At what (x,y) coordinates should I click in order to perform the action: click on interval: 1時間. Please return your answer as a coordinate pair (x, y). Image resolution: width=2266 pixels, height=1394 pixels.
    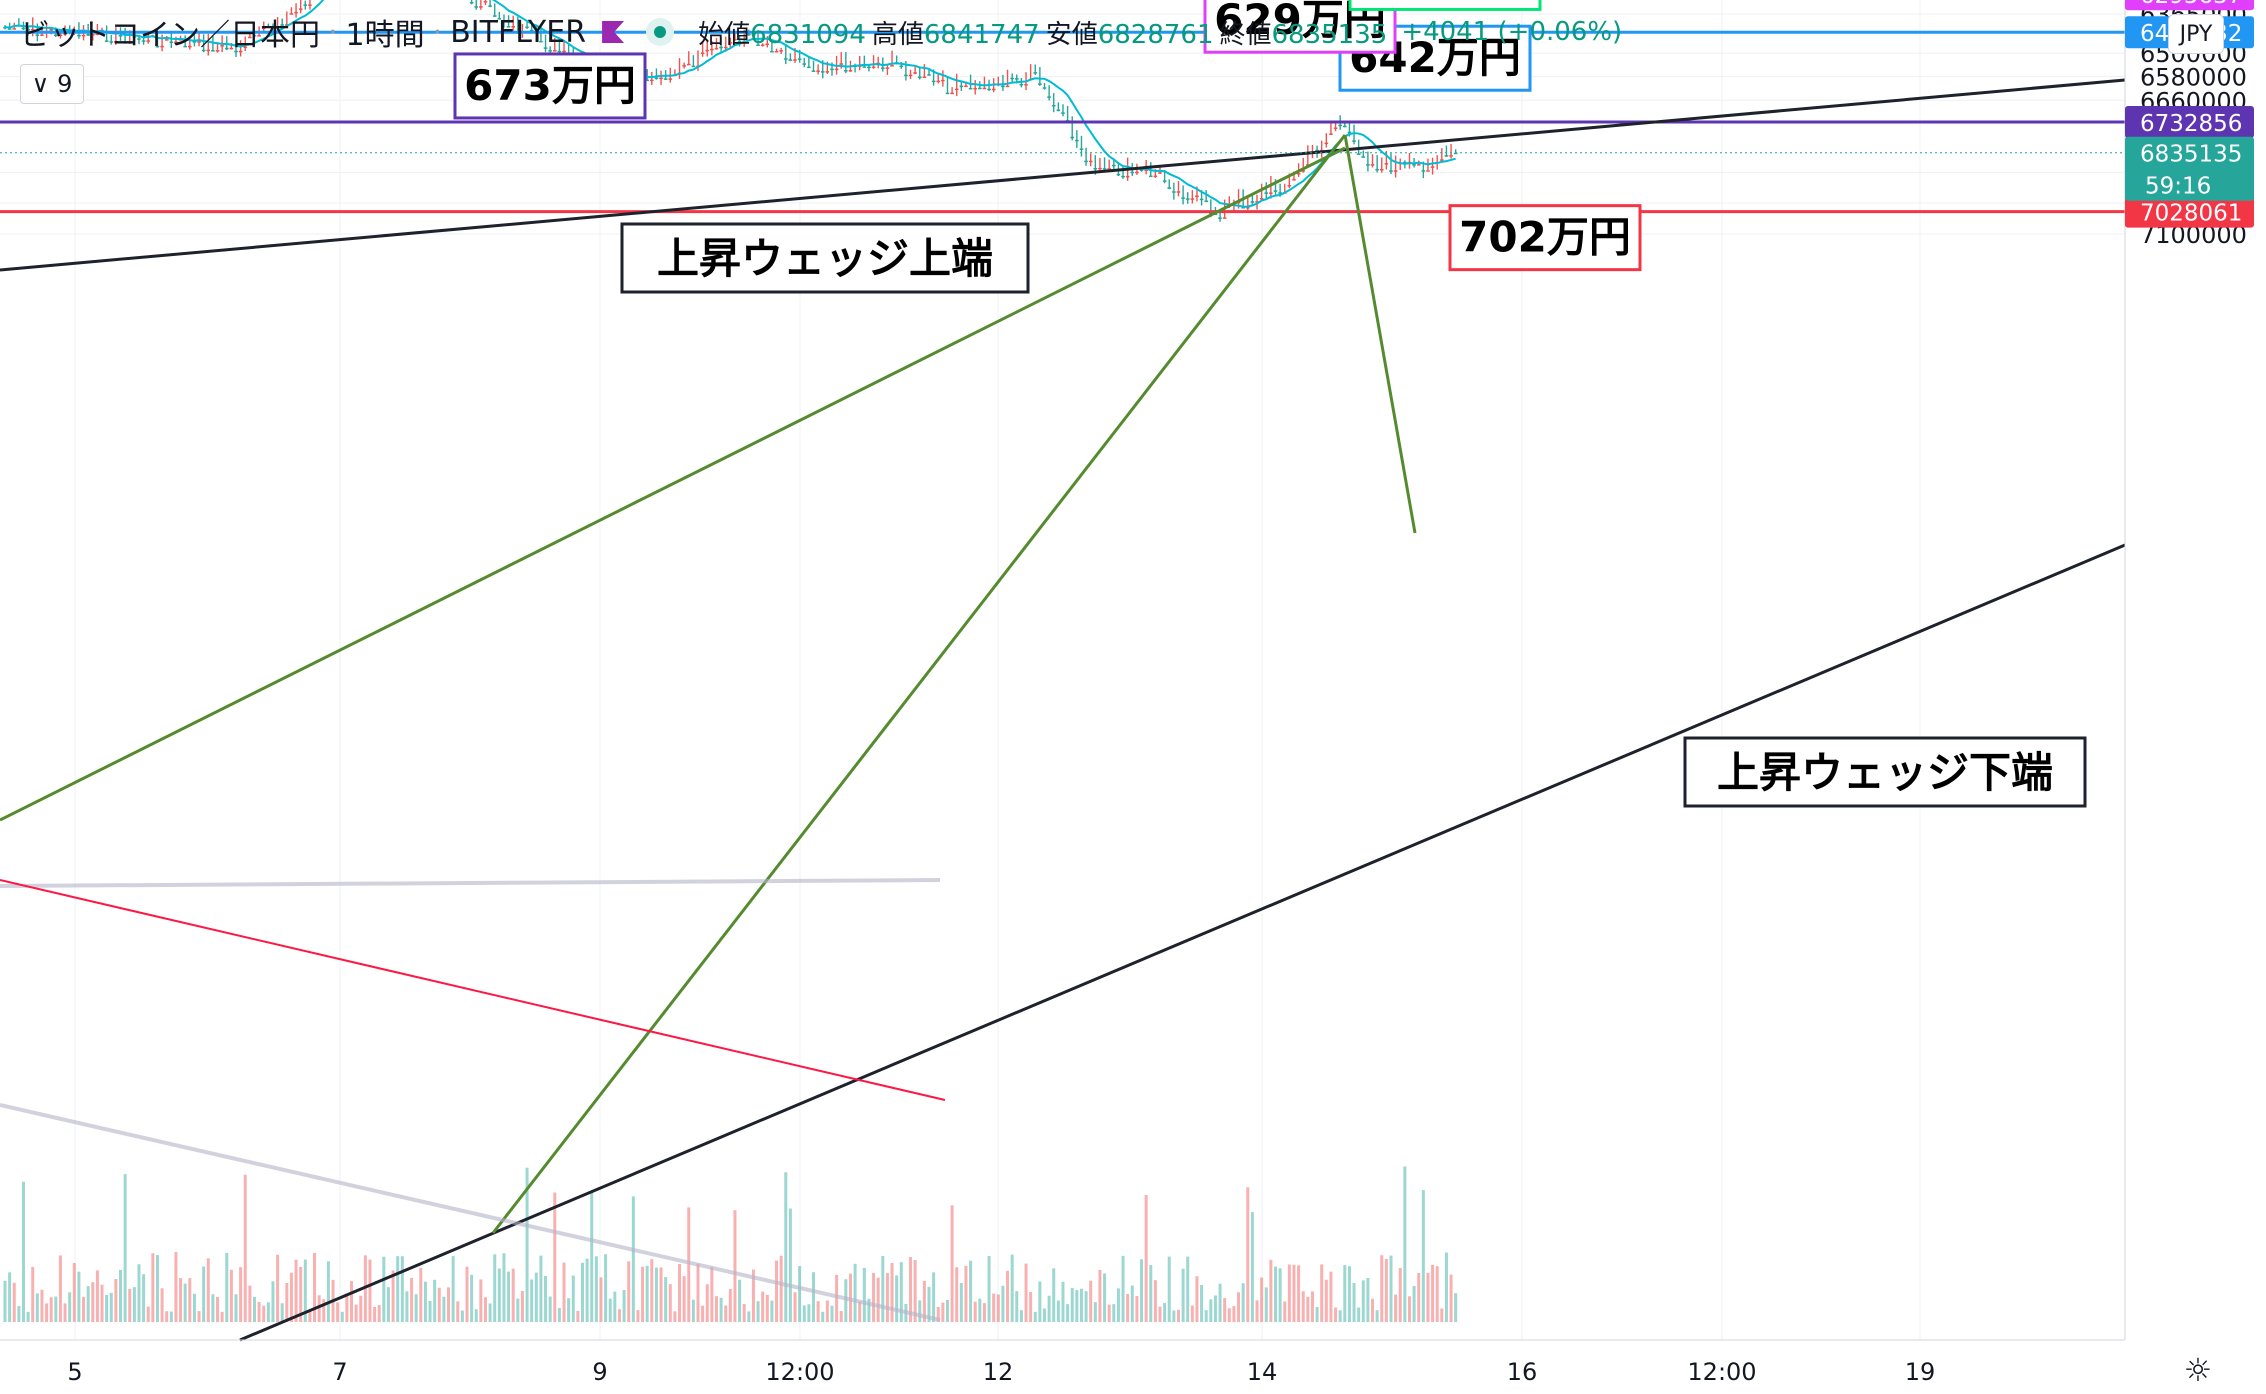
    Looking at the image, I should click on (385, 35).